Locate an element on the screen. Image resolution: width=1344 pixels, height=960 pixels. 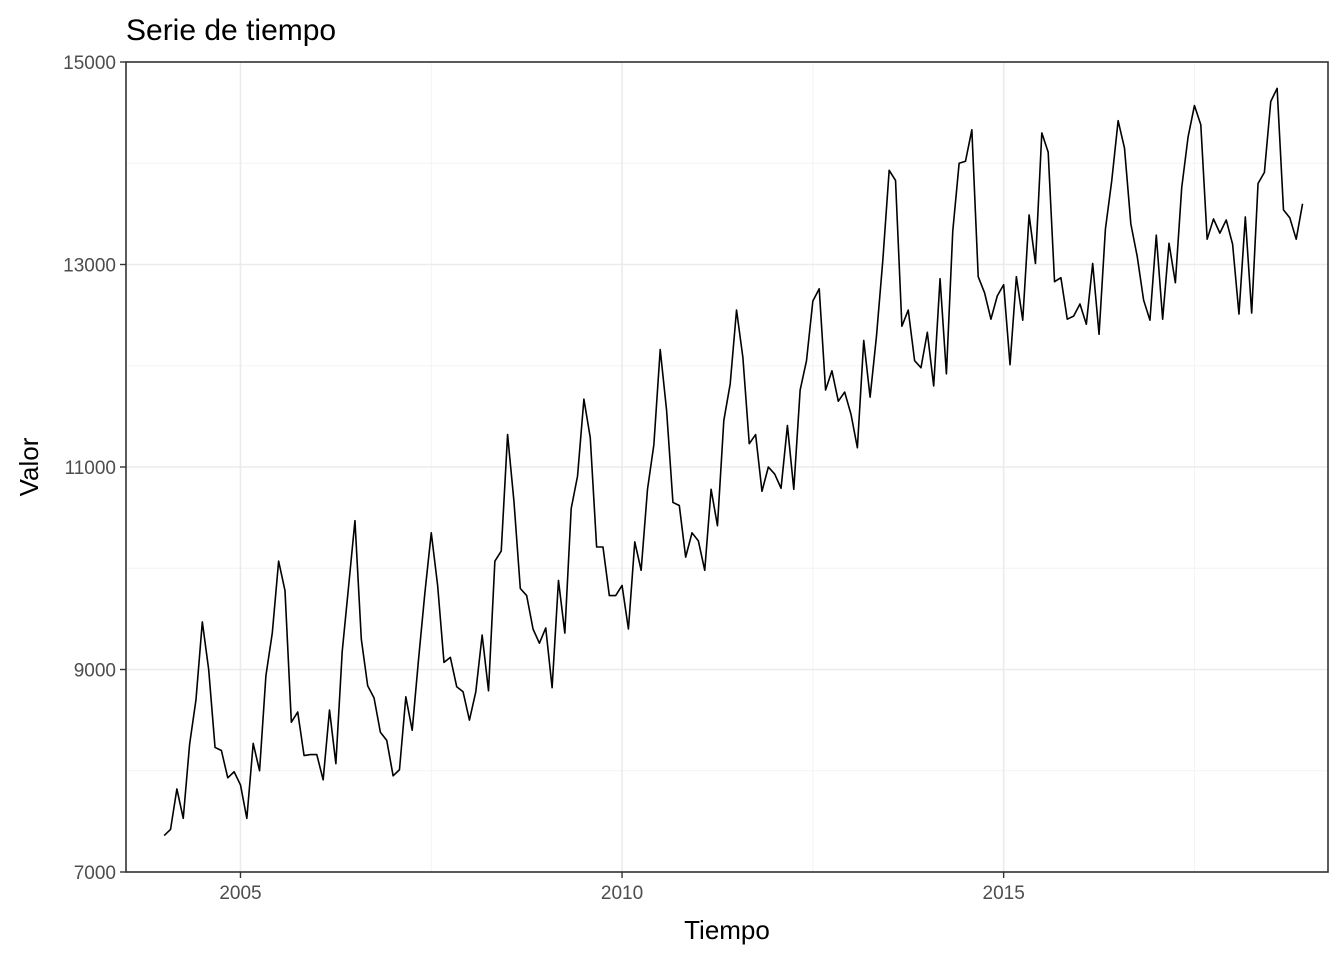
y-tick-label: 11000 is located at coordinates (90, 468).